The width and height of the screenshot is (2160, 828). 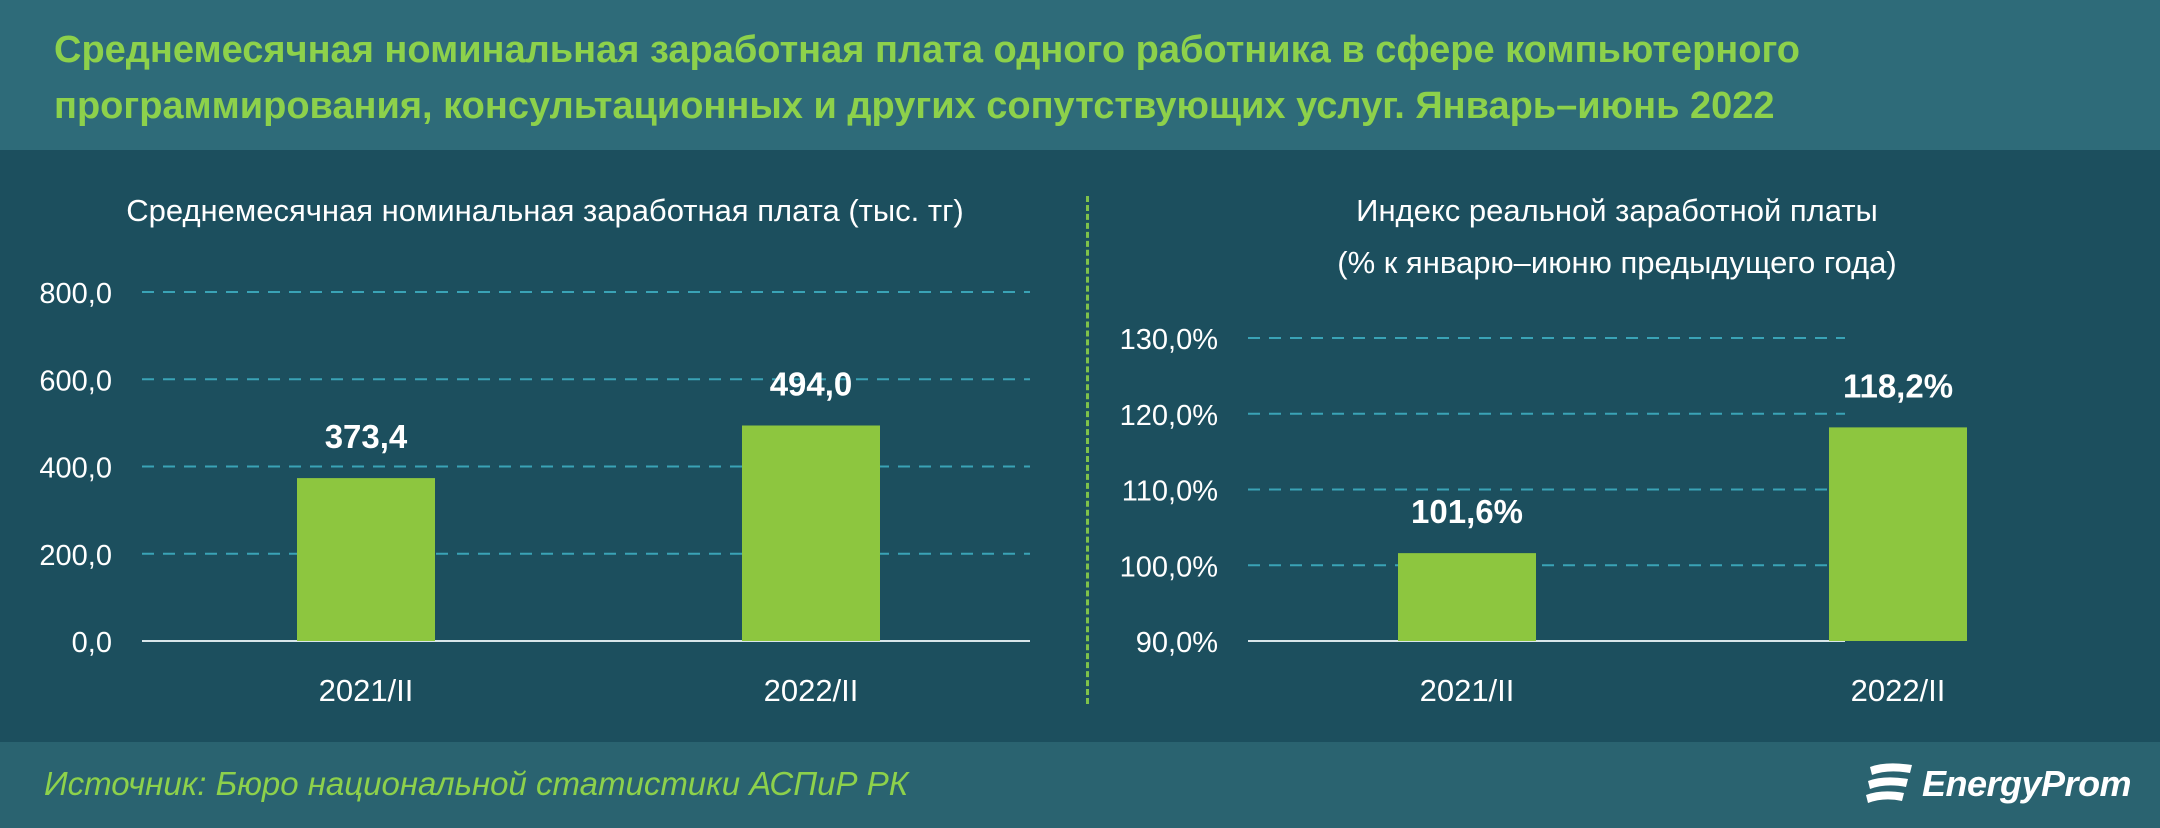 I want to click on brand-logo: EnergyProm, so click(x=1997, y=784).